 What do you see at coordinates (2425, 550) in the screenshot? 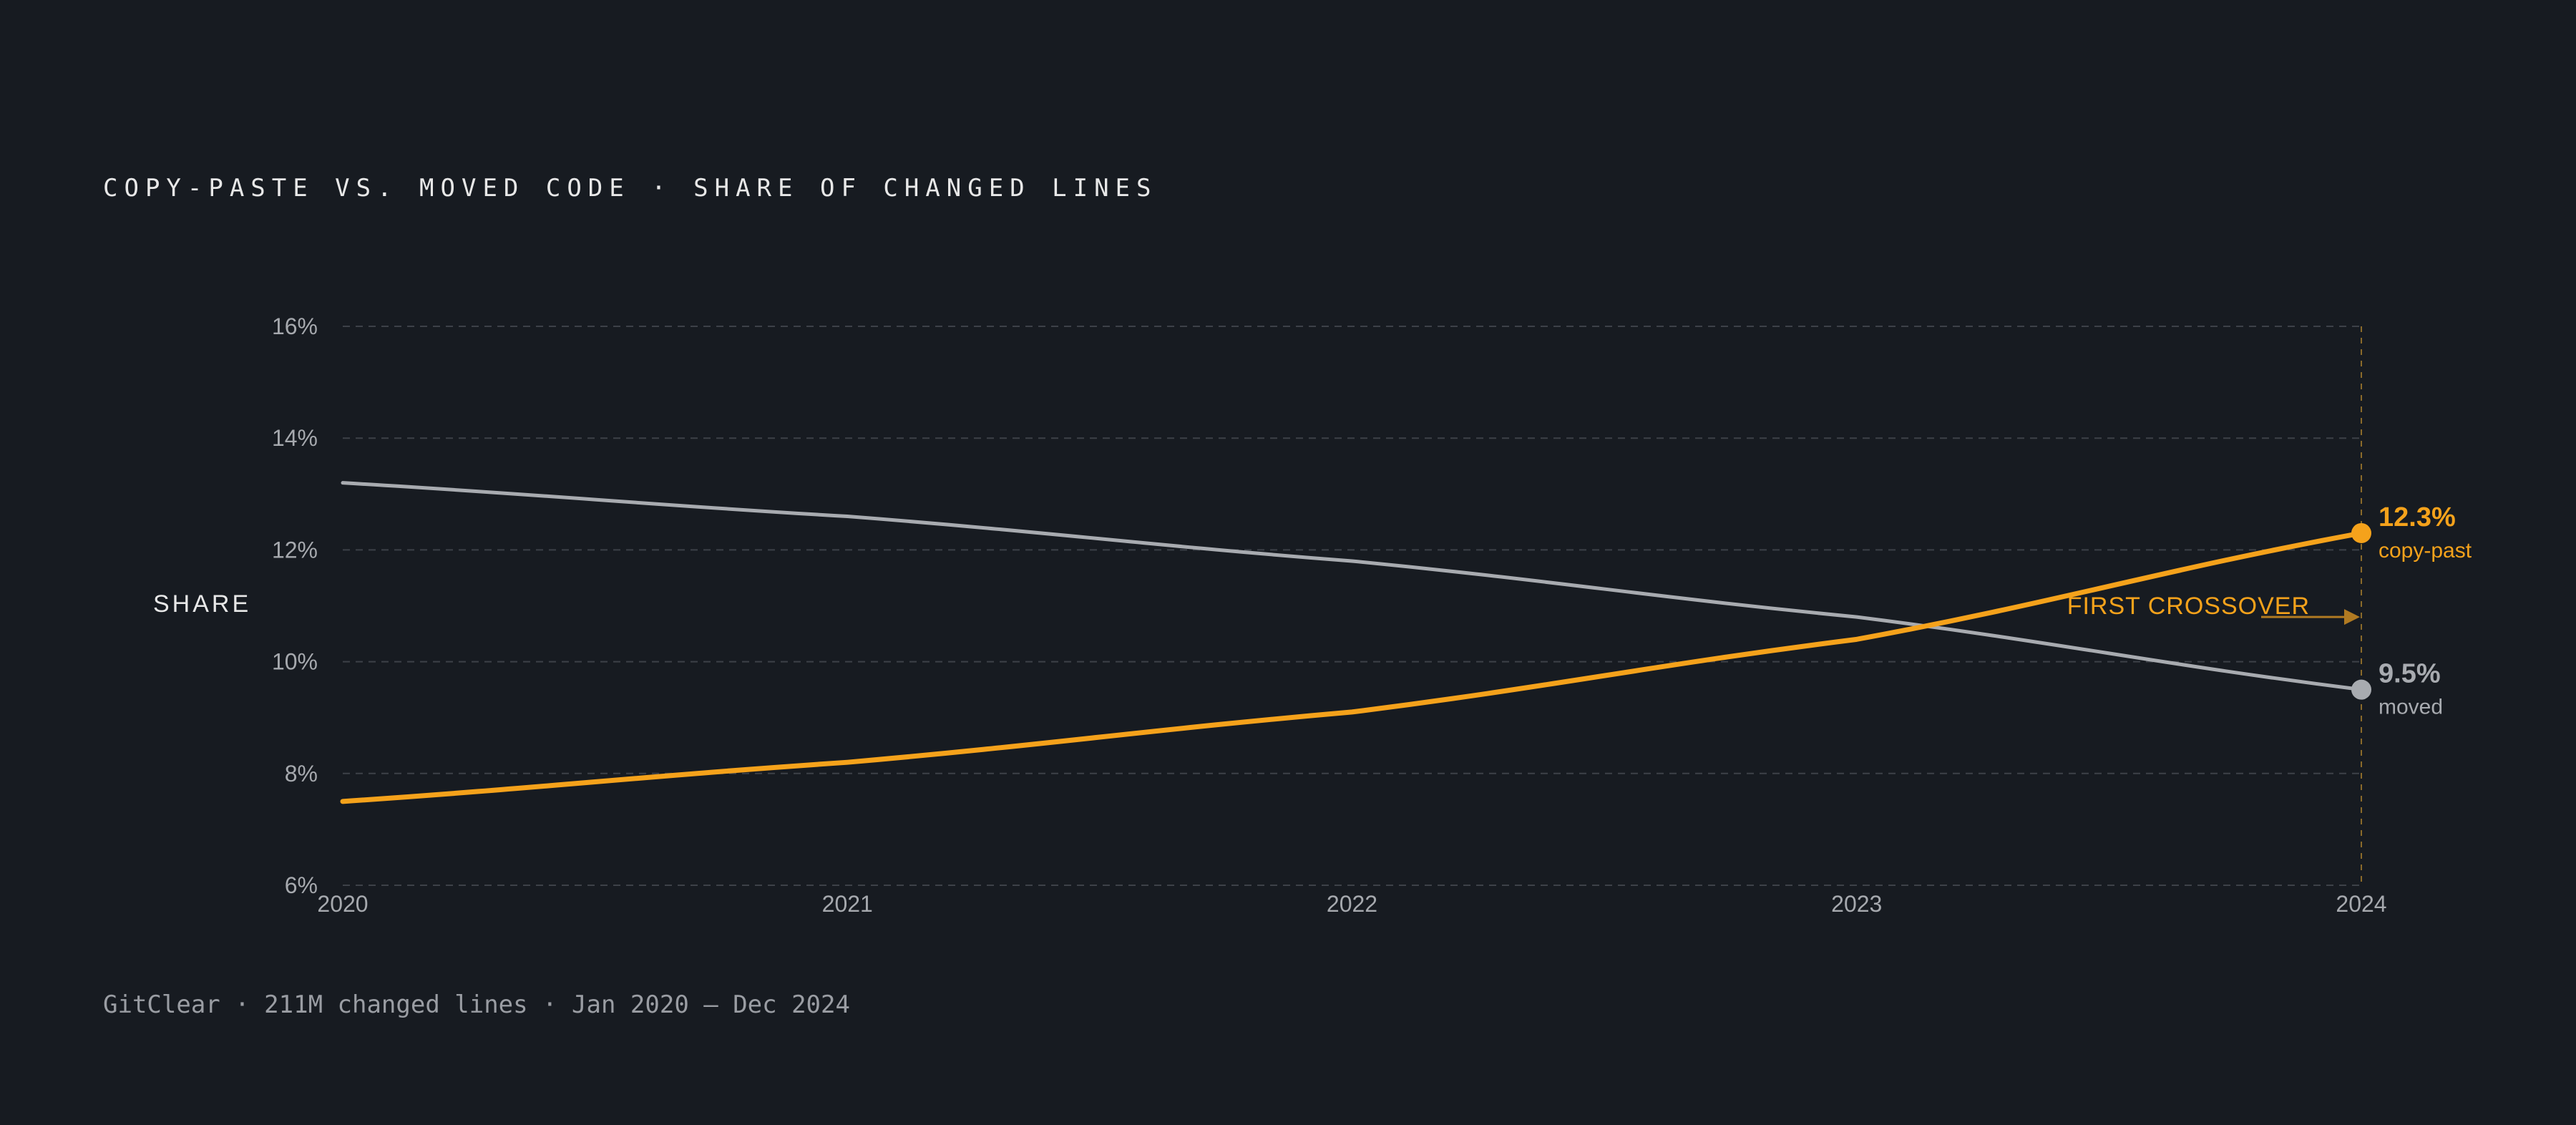
I see `series-name-label: copy-past` at bounding box center [2425, 550].